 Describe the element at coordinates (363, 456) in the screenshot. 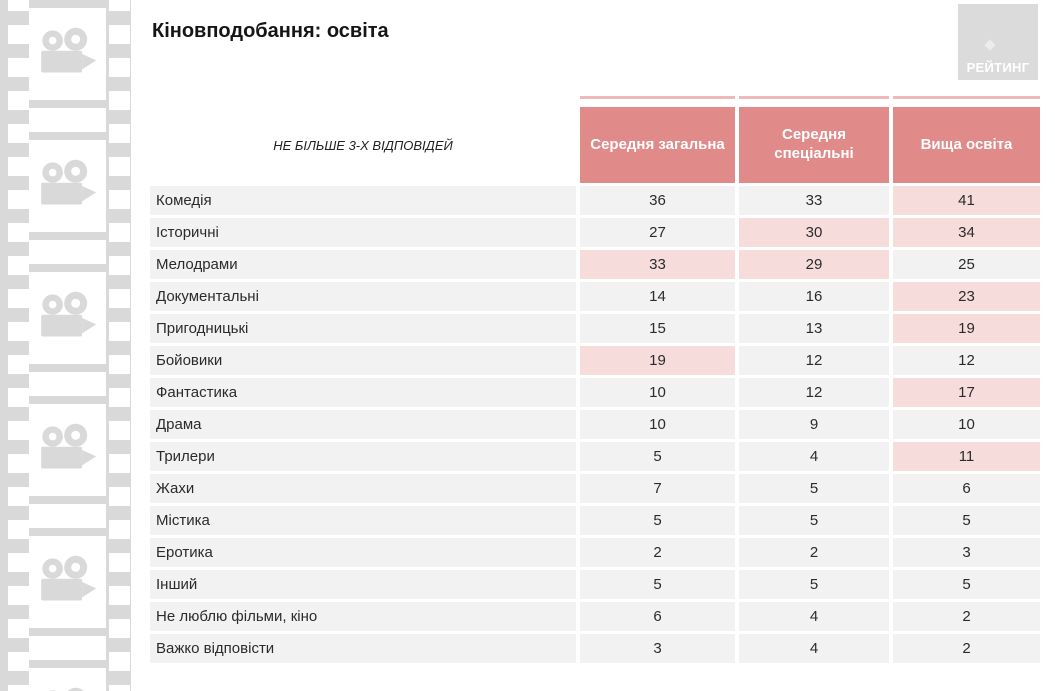

I see `row-label: Трилери` at that location.